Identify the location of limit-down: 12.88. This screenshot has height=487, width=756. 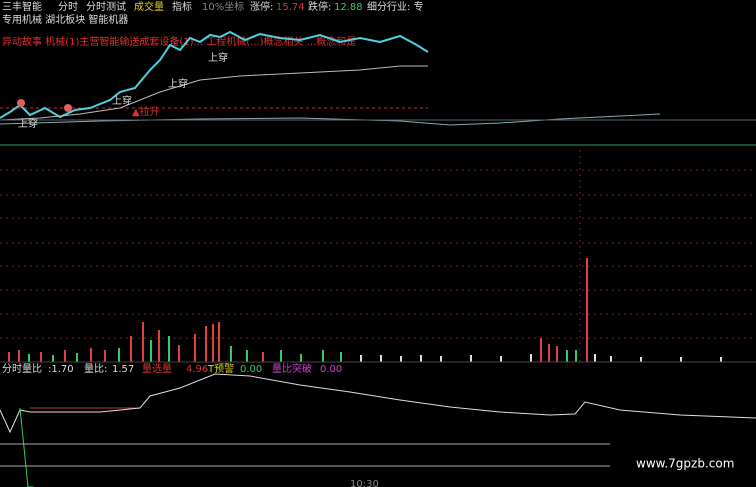
(348, 7).